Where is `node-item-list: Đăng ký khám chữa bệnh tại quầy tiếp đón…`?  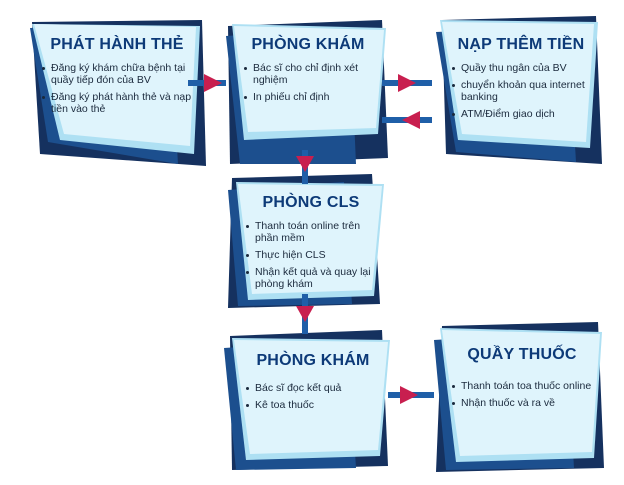
node-item-list: Đăng ký khám chữa bệnh tại quầy tiếp đón… is located at coordinates (117, 88).